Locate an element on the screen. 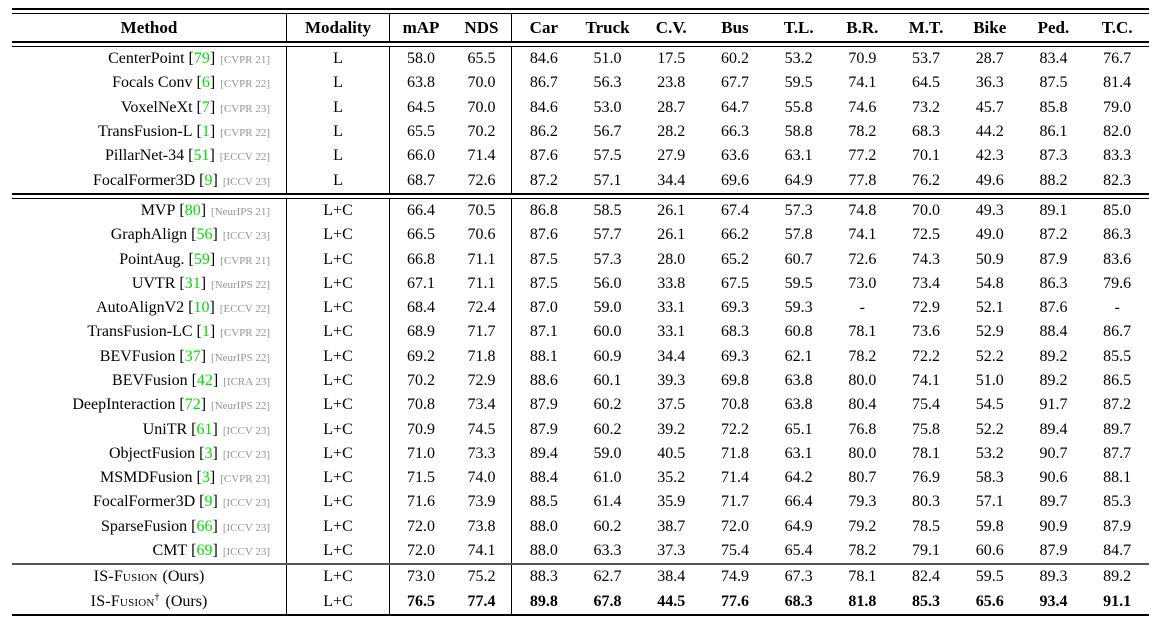  metric-value-nds: 72.9 is located at coordinates (482, 381).